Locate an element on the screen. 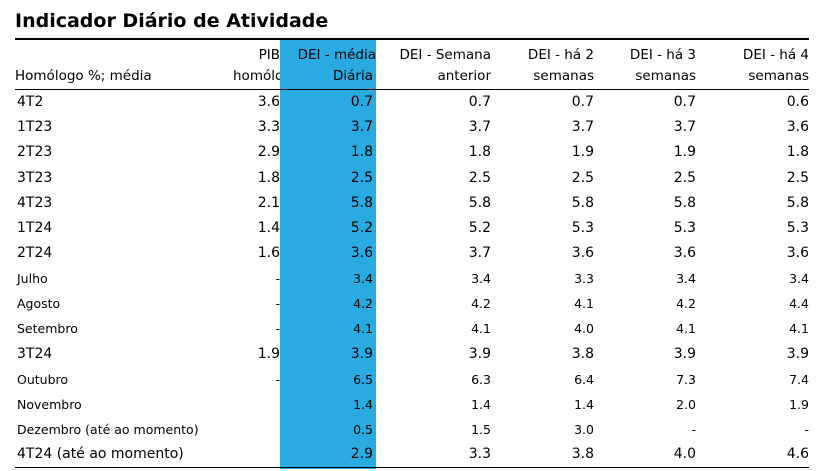 Image resolution: width=825 pixels, height=471 pixels. row-label: 1T23 is located at coordinates (35, 127).